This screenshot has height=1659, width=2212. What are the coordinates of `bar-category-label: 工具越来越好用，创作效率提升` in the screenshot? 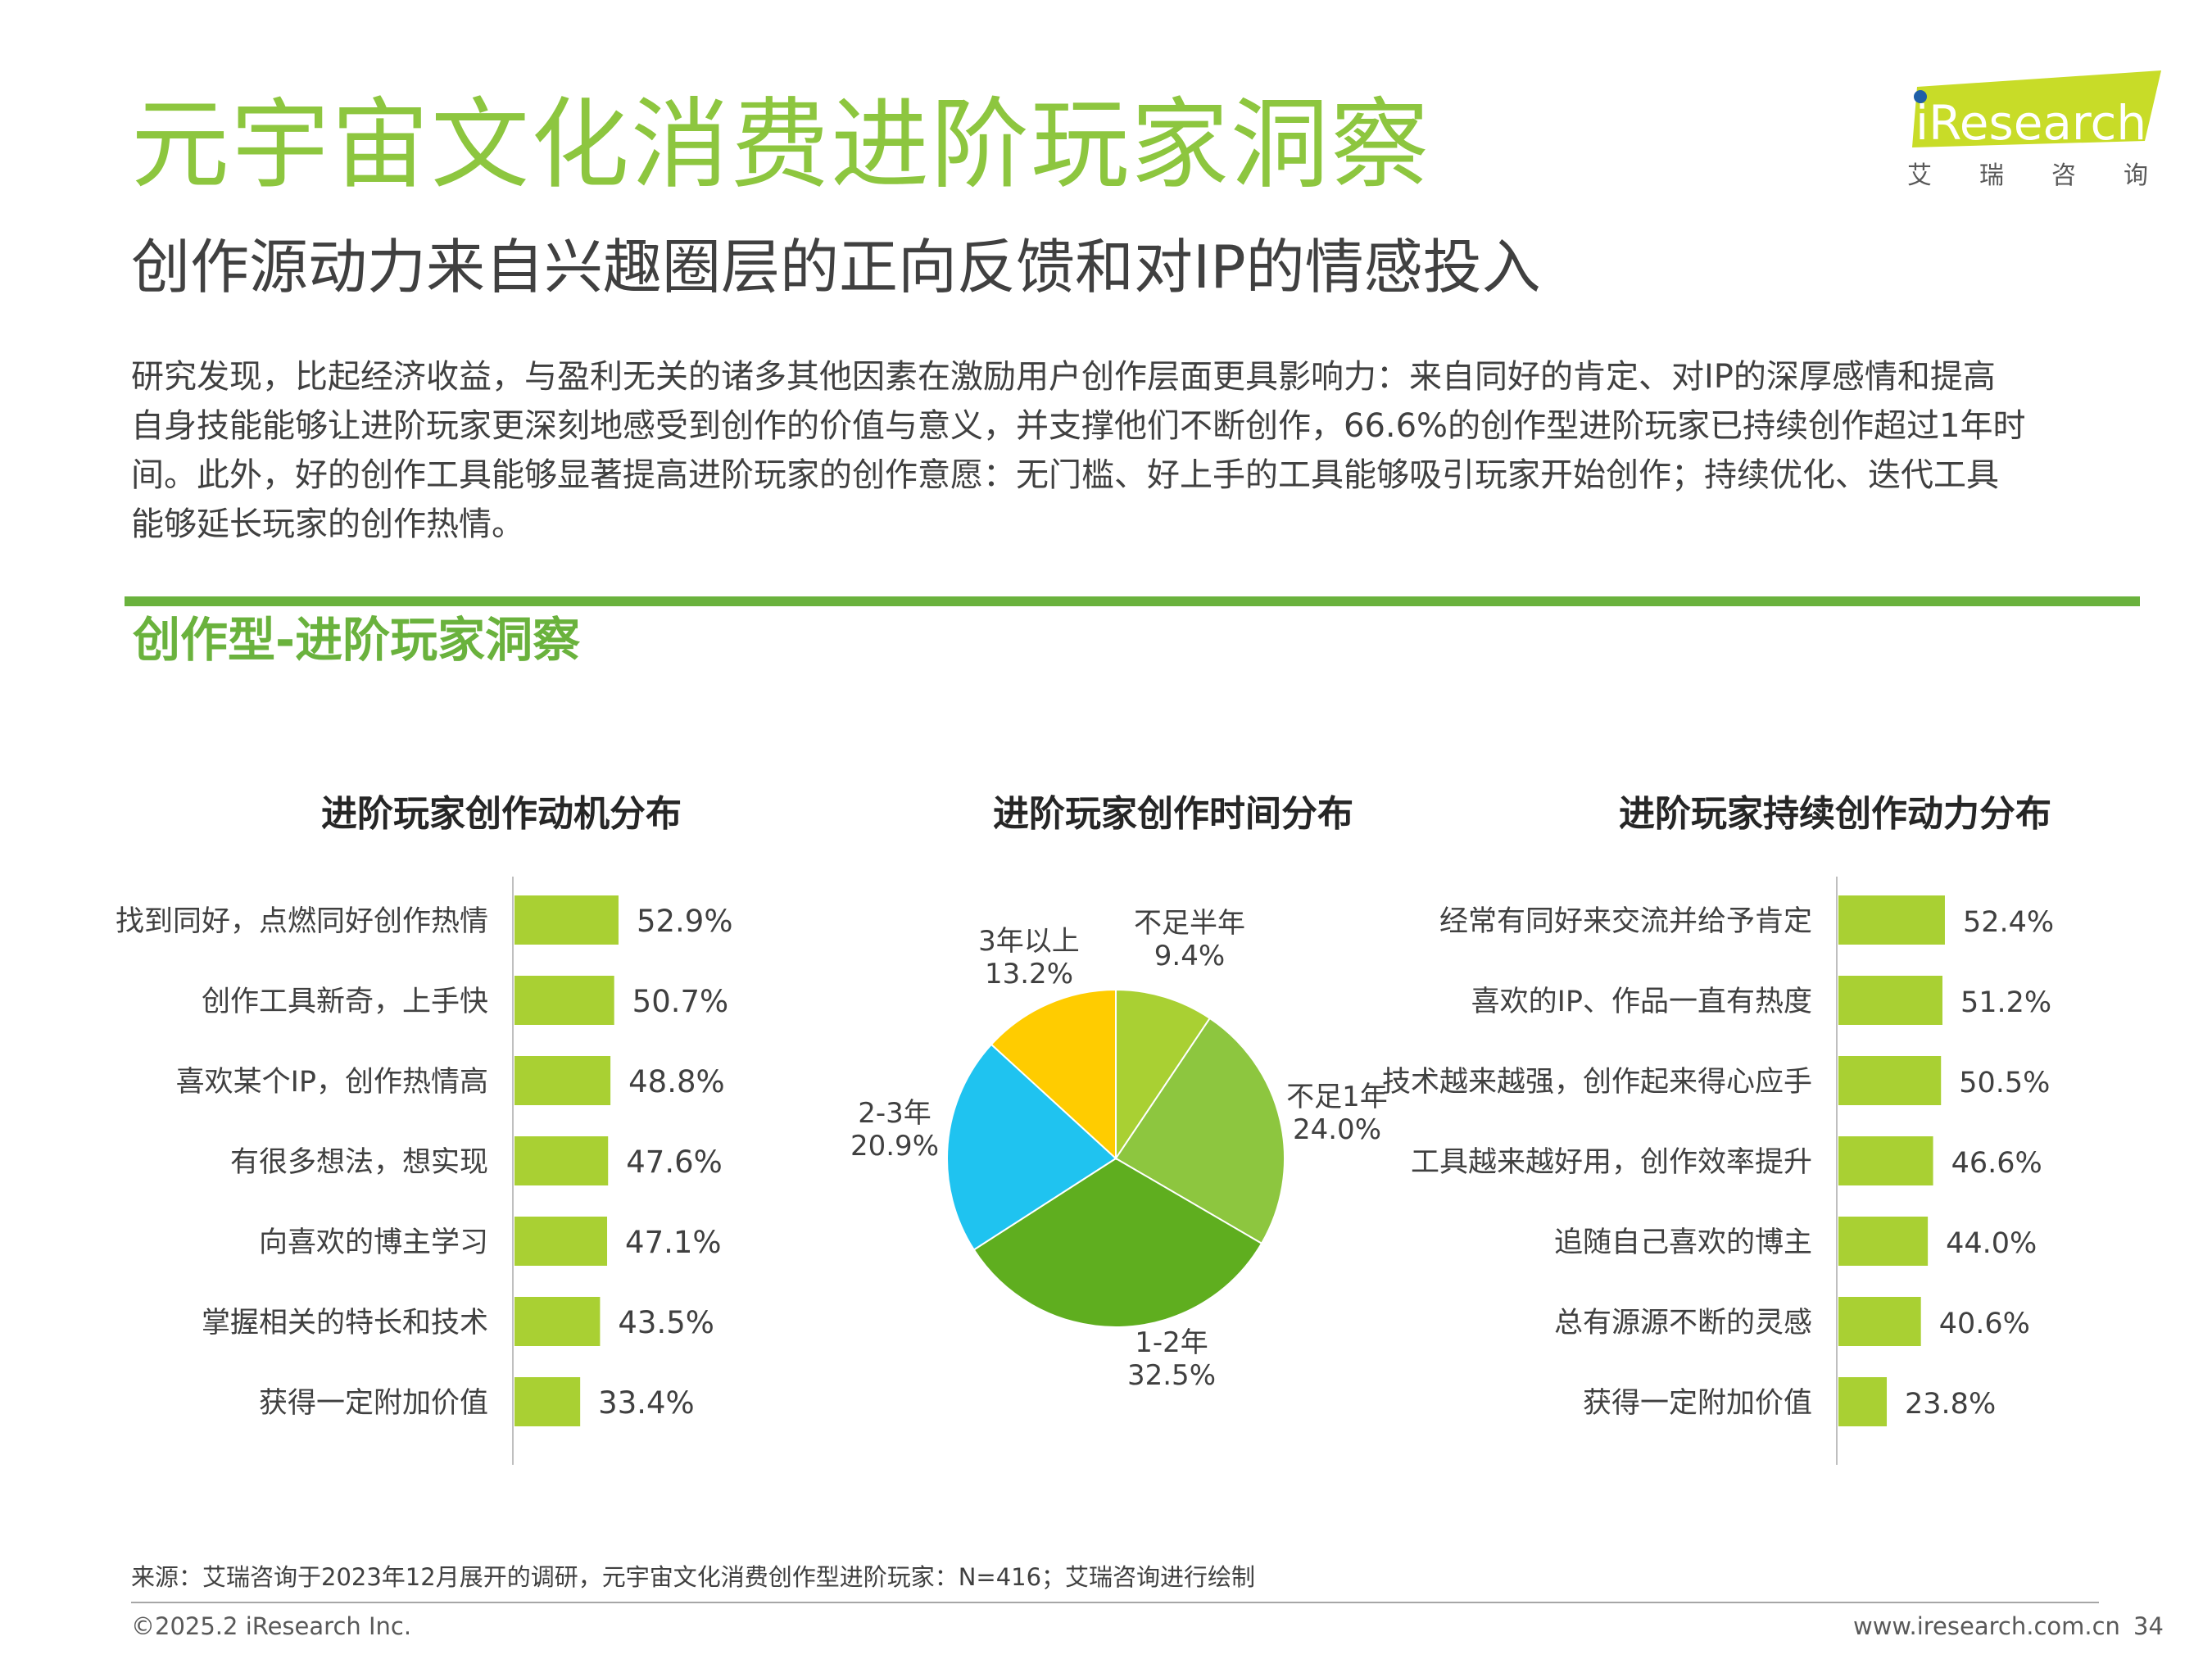 It's located at (1611, 1162).